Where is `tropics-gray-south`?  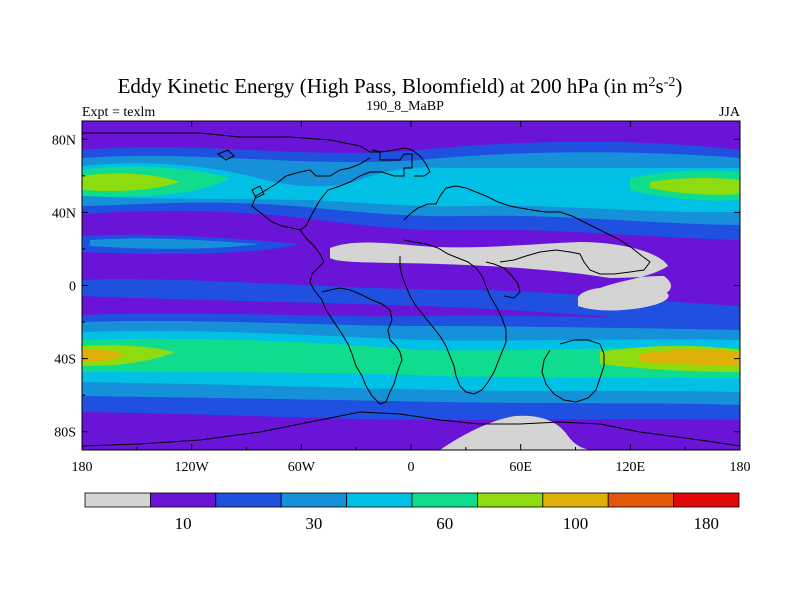
tropics-gray-south is located at coordinates (623, 300).